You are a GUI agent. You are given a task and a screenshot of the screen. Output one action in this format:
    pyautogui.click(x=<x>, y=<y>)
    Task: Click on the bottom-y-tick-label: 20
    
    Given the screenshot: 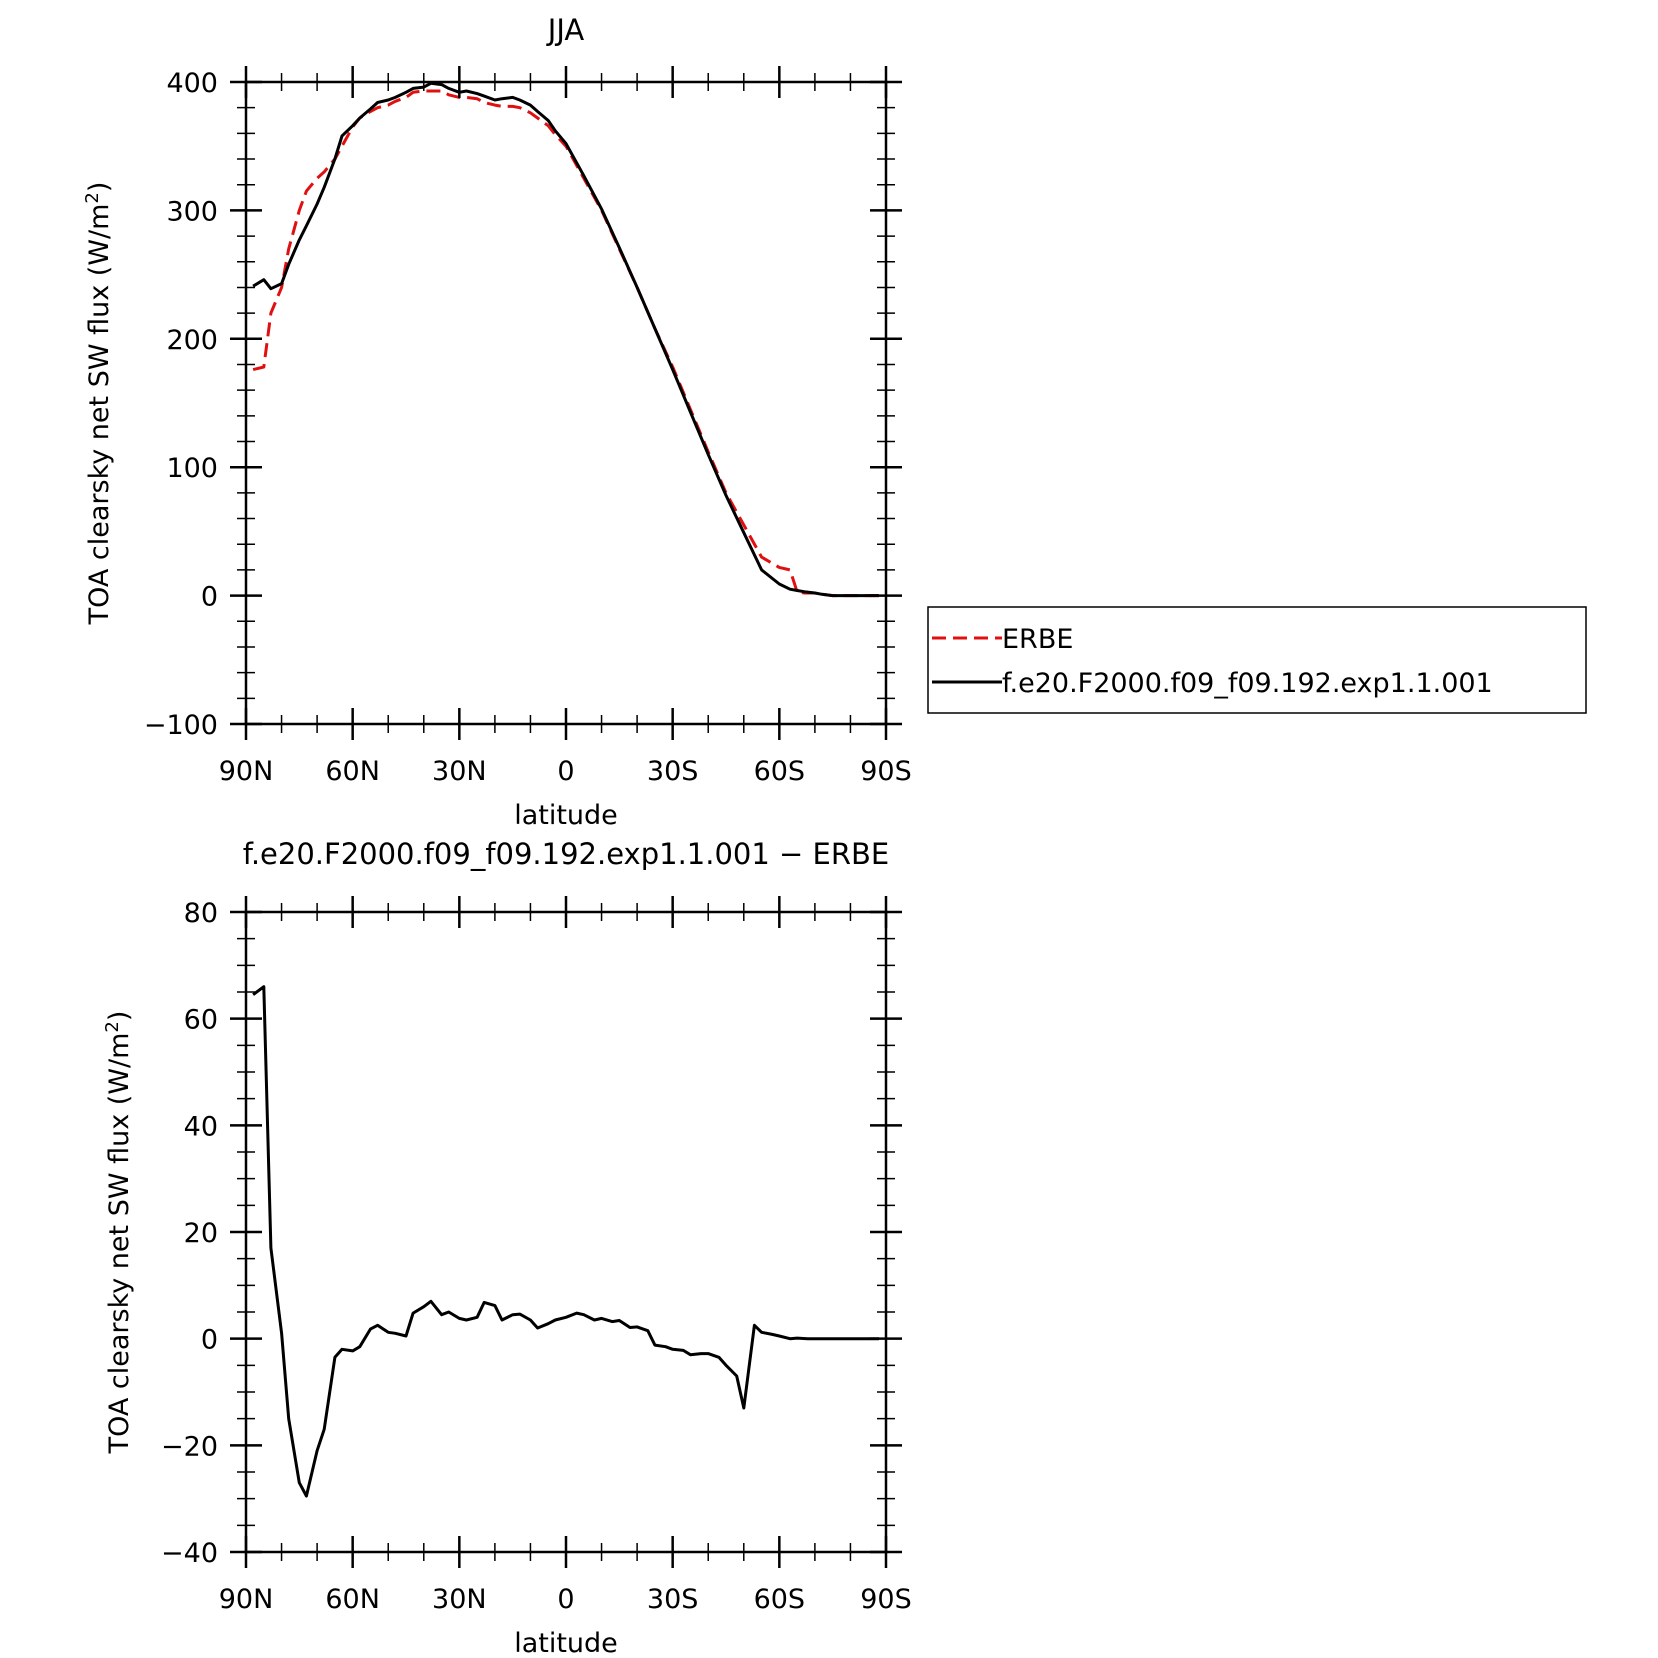 What is the action you would take?
    pyautogui.click(x=201, y=1233)
    